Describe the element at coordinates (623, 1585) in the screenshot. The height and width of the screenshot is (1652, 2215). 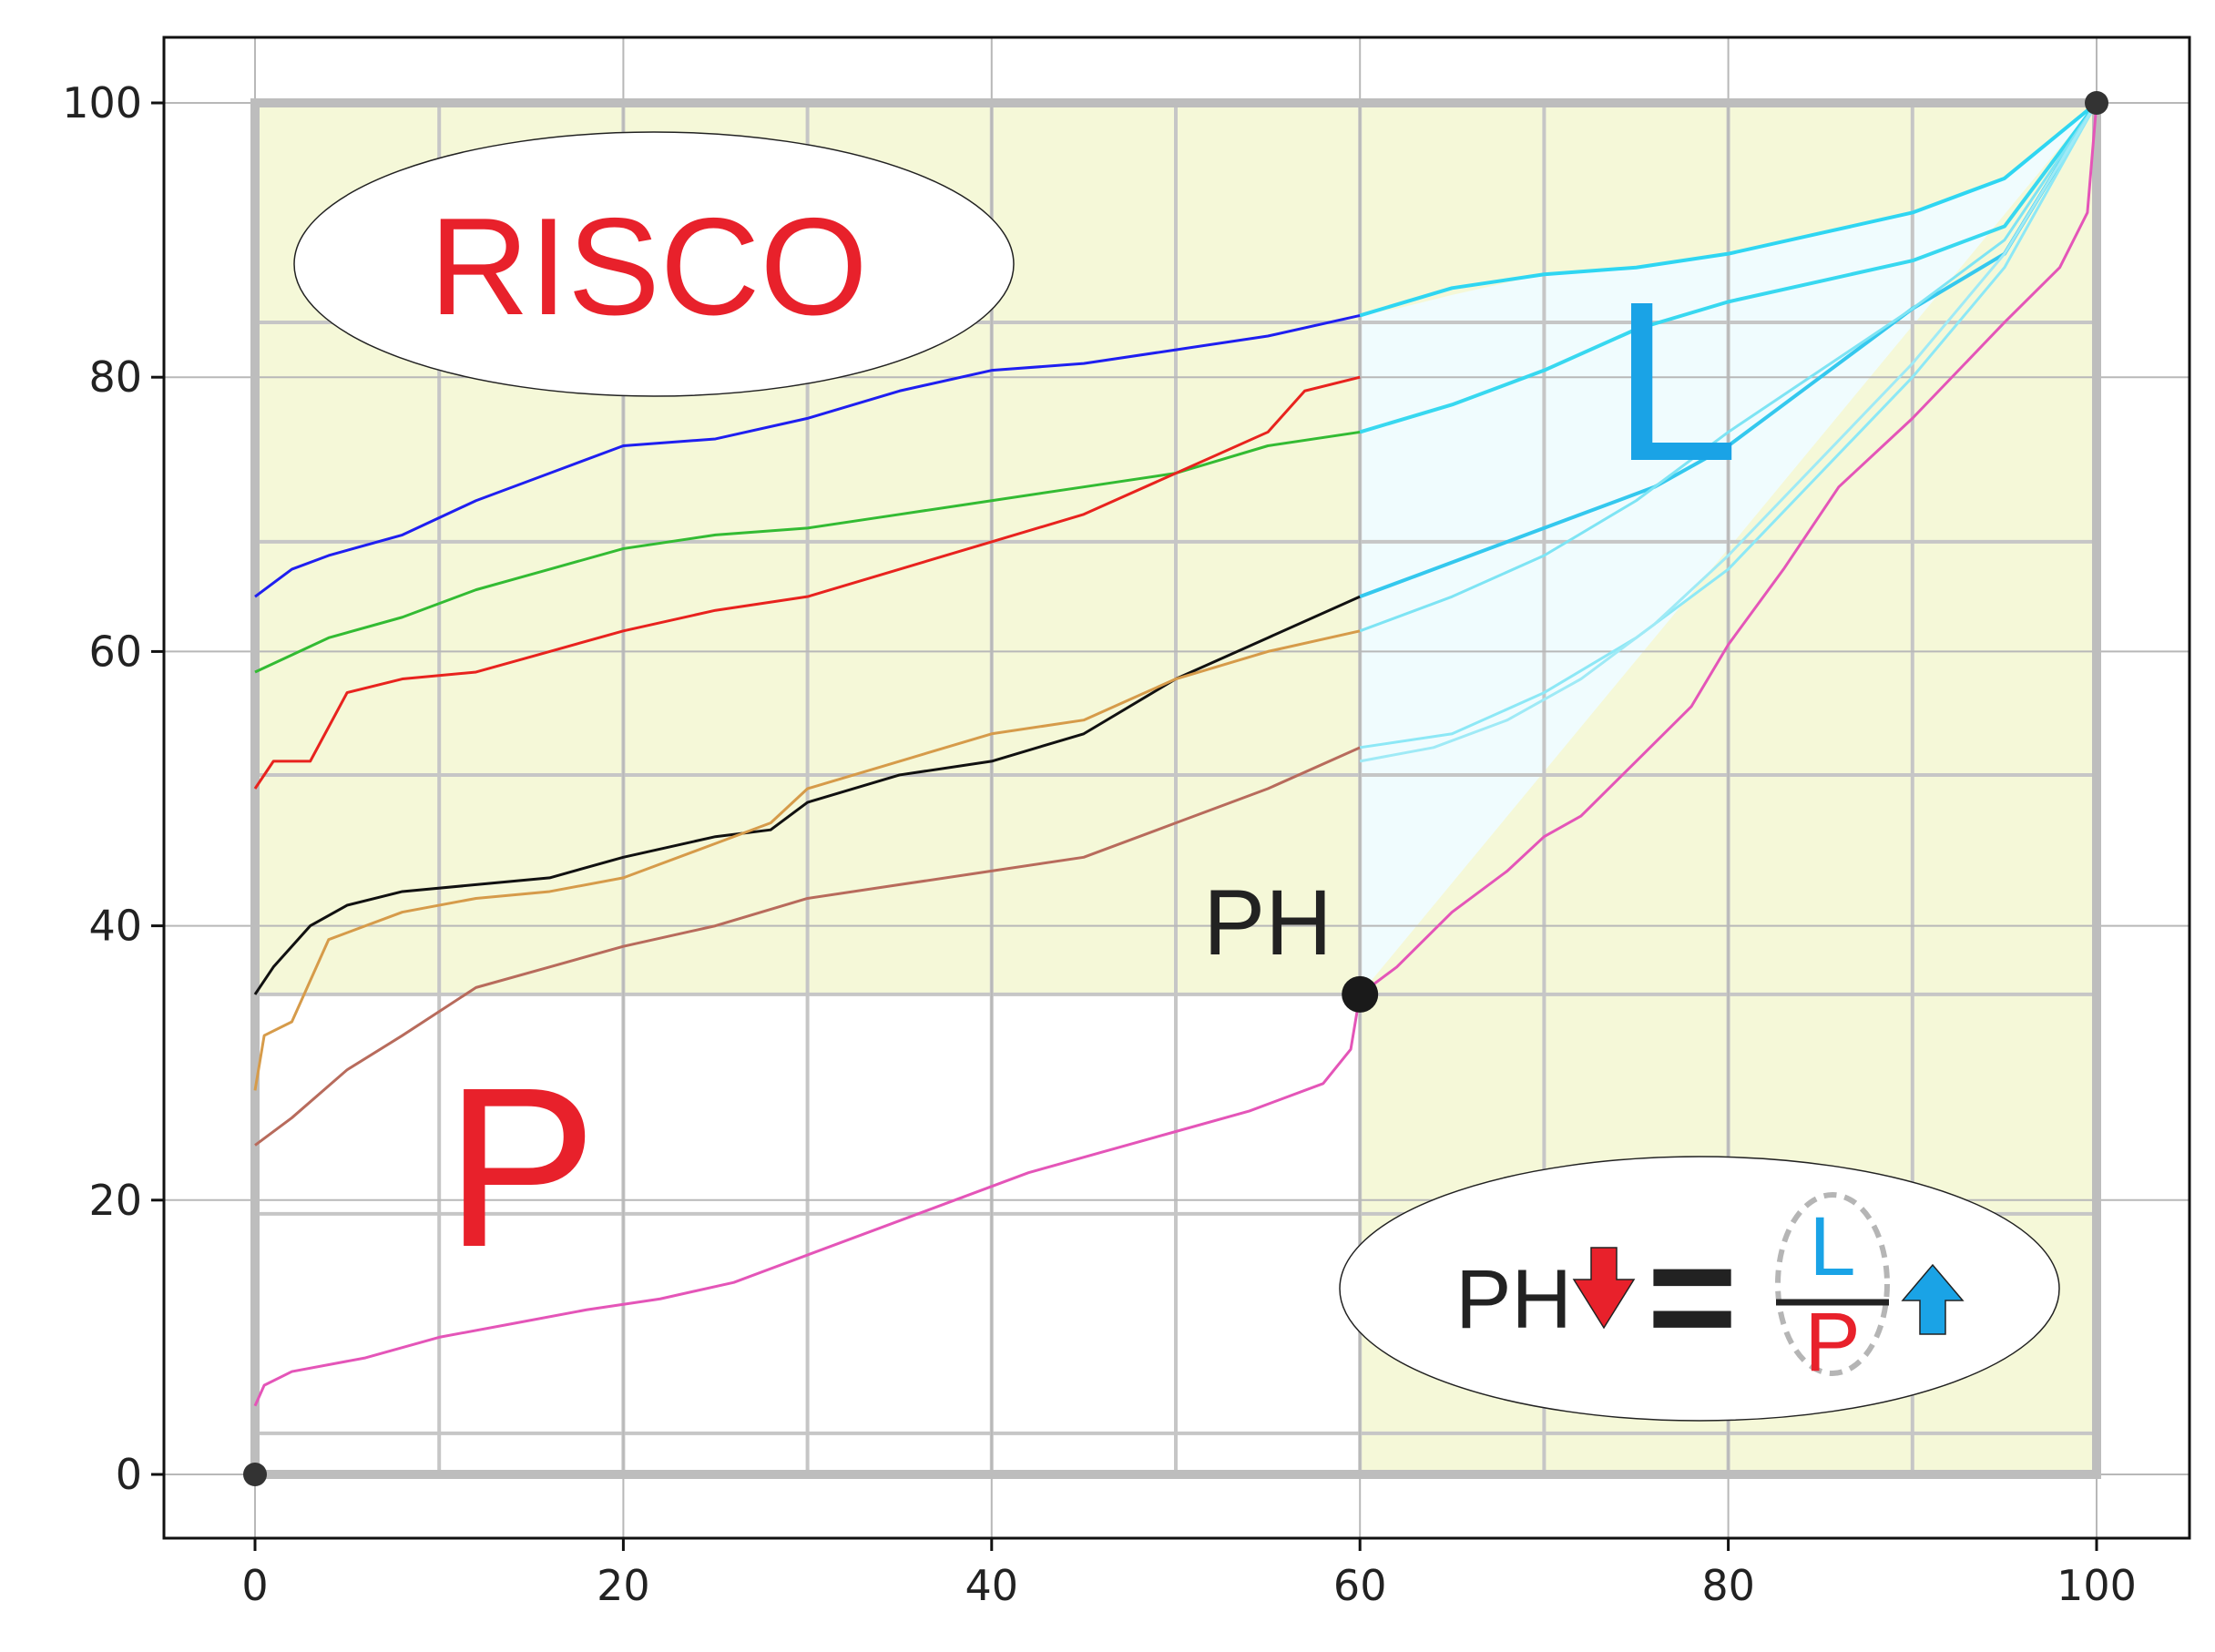
I see `x-tick-label: 20` at that location.